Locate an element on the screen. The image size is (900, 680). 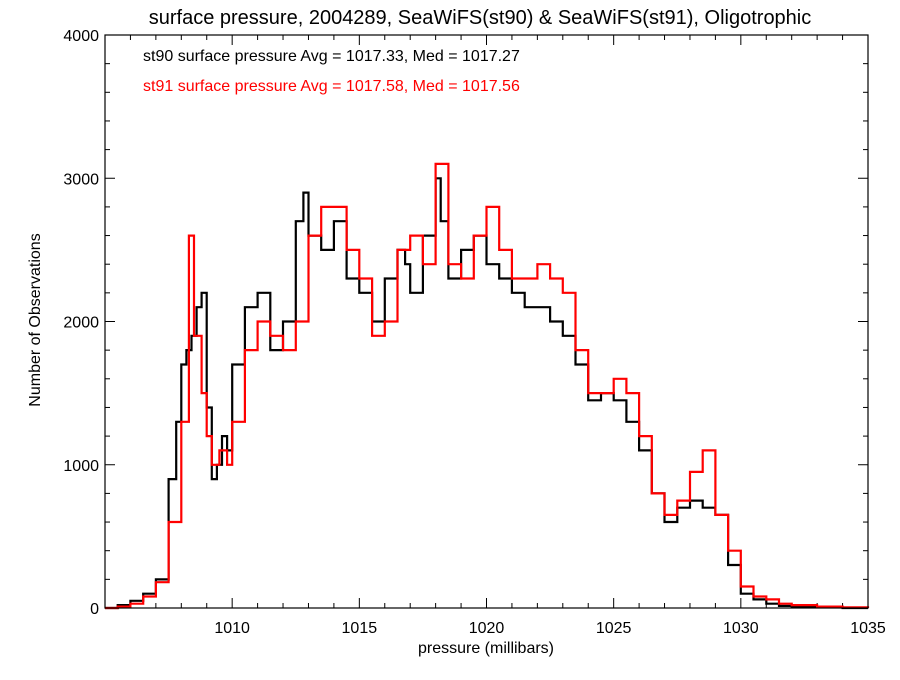
x-tick-label: 1010 is located at coordinates (232, 628).